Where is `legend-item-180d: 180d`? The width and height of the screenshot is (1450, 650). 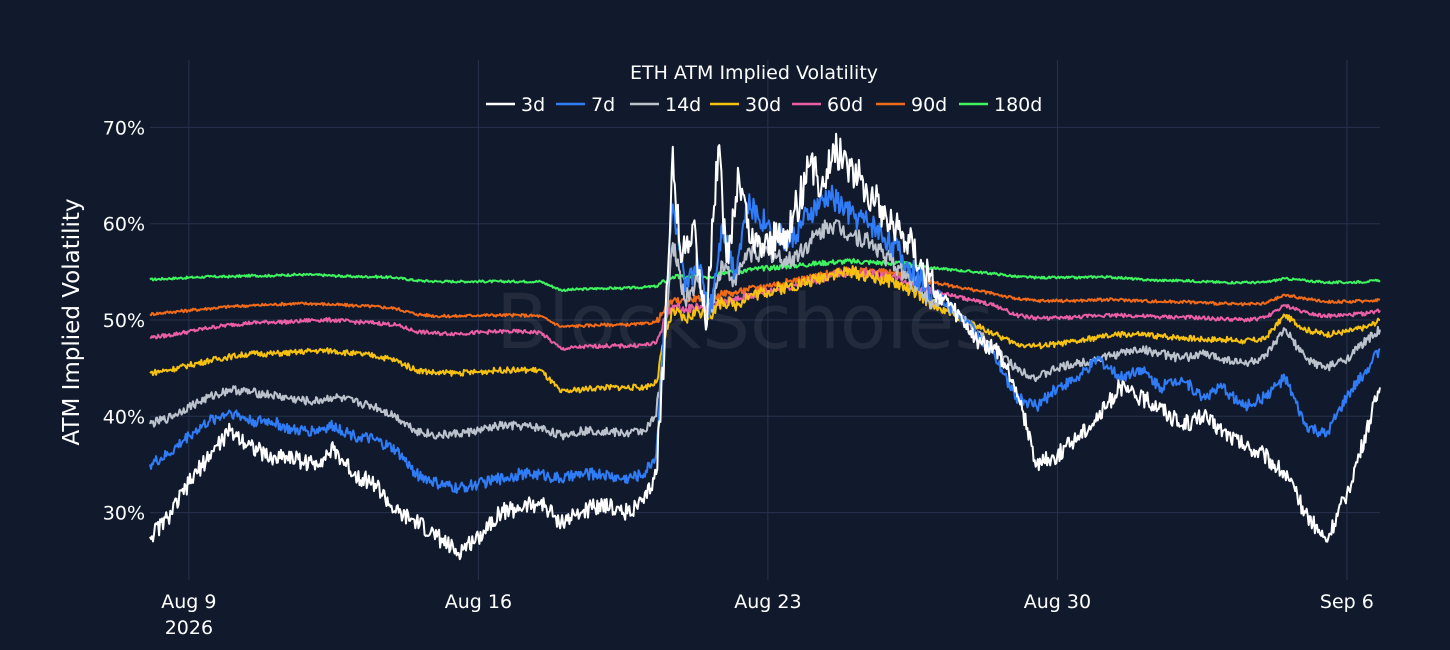 legend-item-180d: 180d is located at coordinates (1000, 105).